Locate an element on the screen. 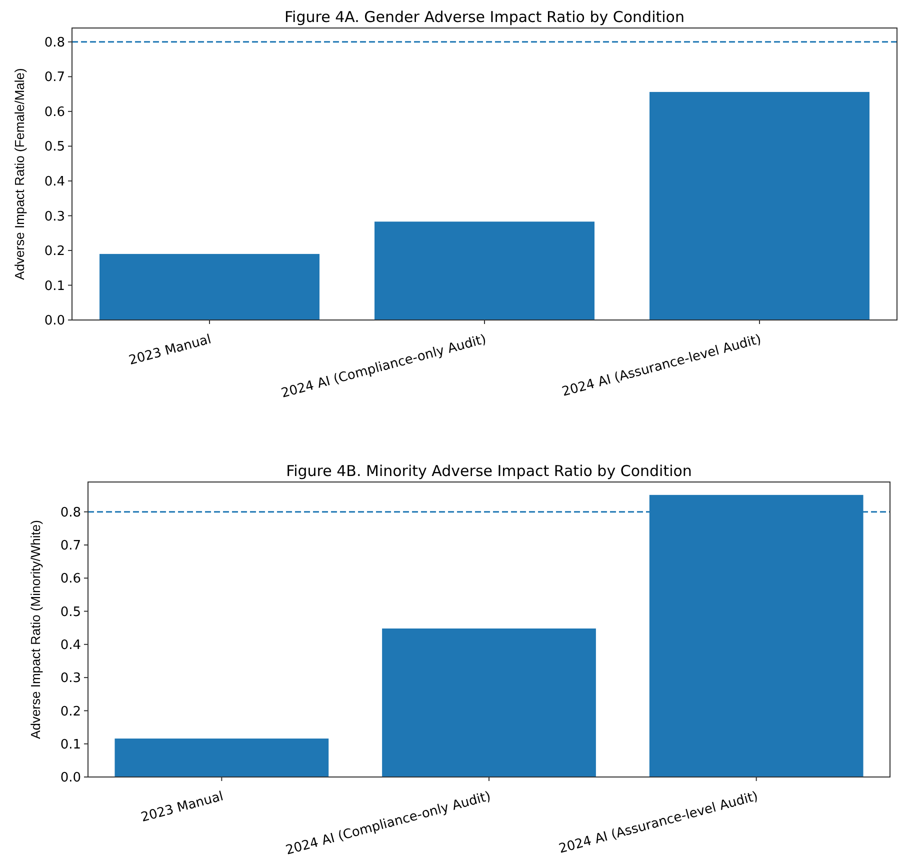 The height and width of the screenshot is (861, 899). y-axis-title: Adverse Impact Ratio (Minority/White) is located at coordinates (35, 629).